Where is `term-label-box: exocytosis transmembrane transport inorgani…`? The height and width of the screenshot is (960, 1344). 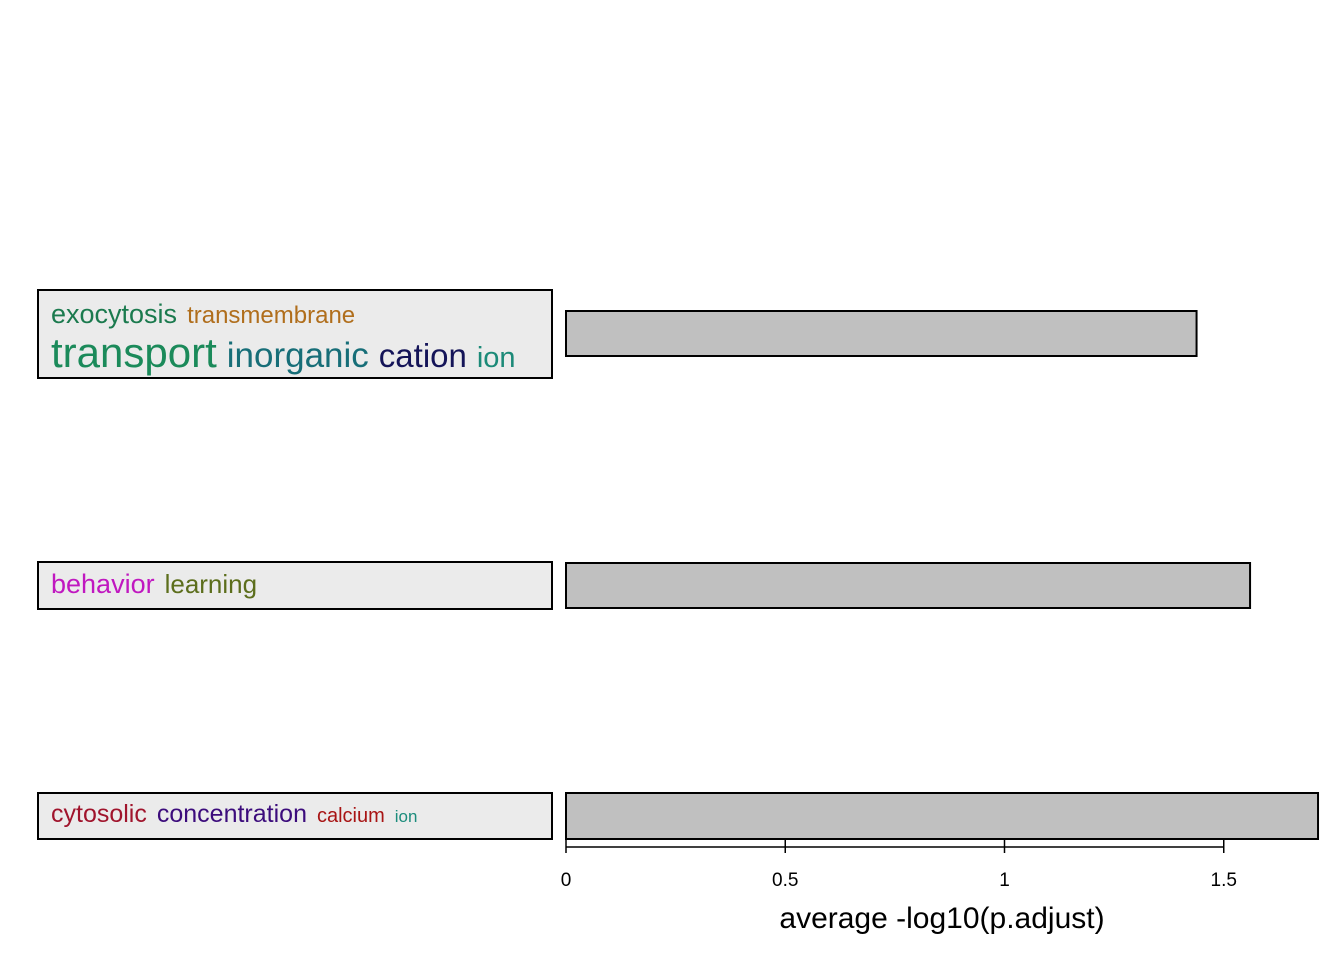
term-label-box: exocytosis transmembrane transport inorgani… is located at coordinates (295, 334).